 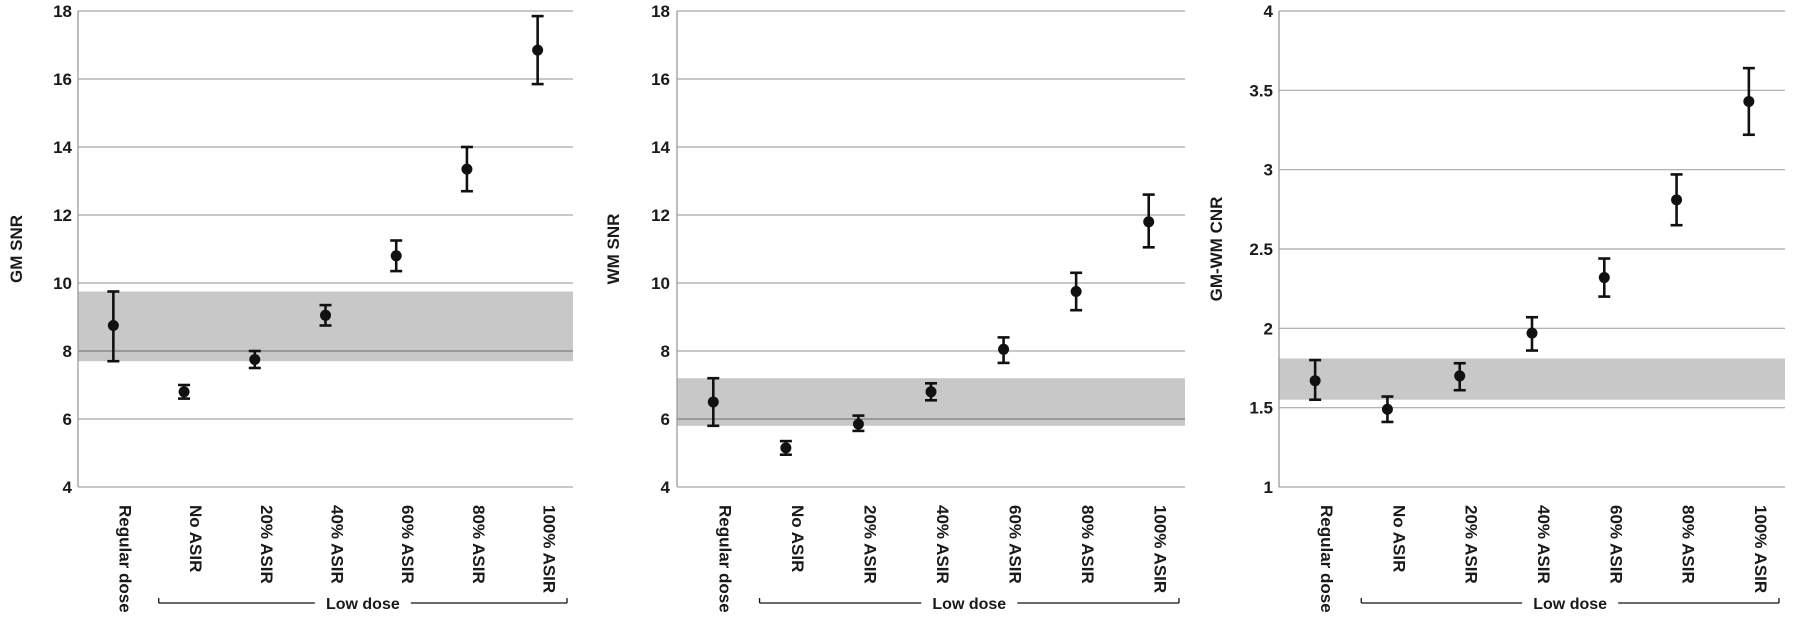 What do you see at coordinates (1261, 249) in the screenshot?
I see `y-tick-label: 2.5` at bounding box center [1261, 249].